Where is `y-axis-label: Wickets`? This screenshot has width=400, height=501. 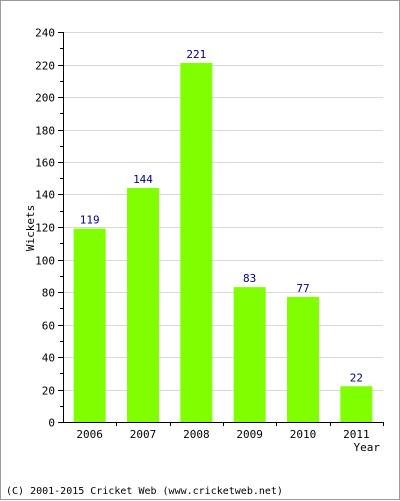
y-axis-label: Wickets is located at coordinates (30, 228).